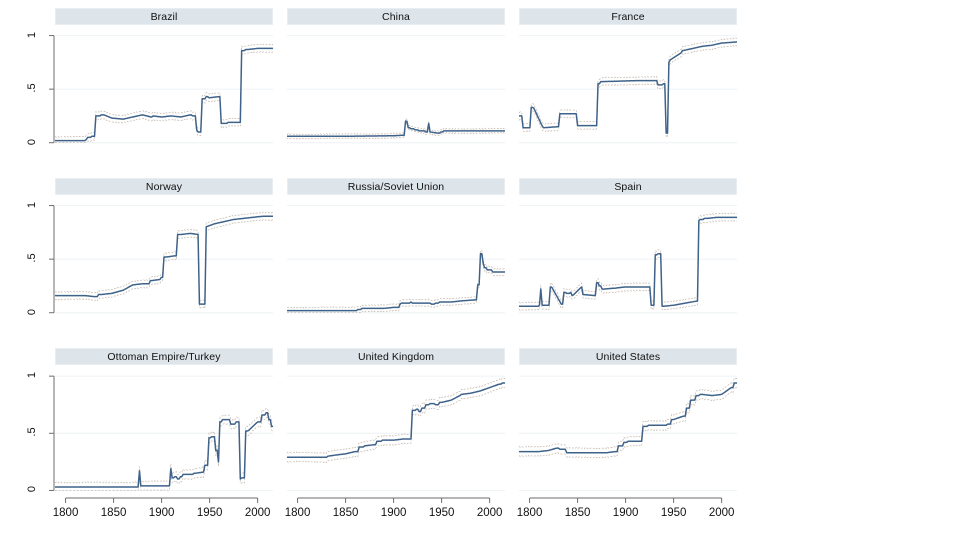 The image size is (960, 548). I want to click on panel-spain: Spain, so click(628, 247).